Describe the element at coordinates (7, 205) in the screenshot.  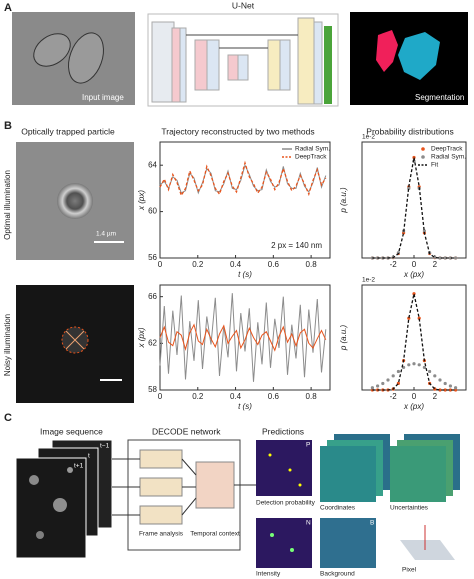
I see `row-label: Optimal illumination` at that location.